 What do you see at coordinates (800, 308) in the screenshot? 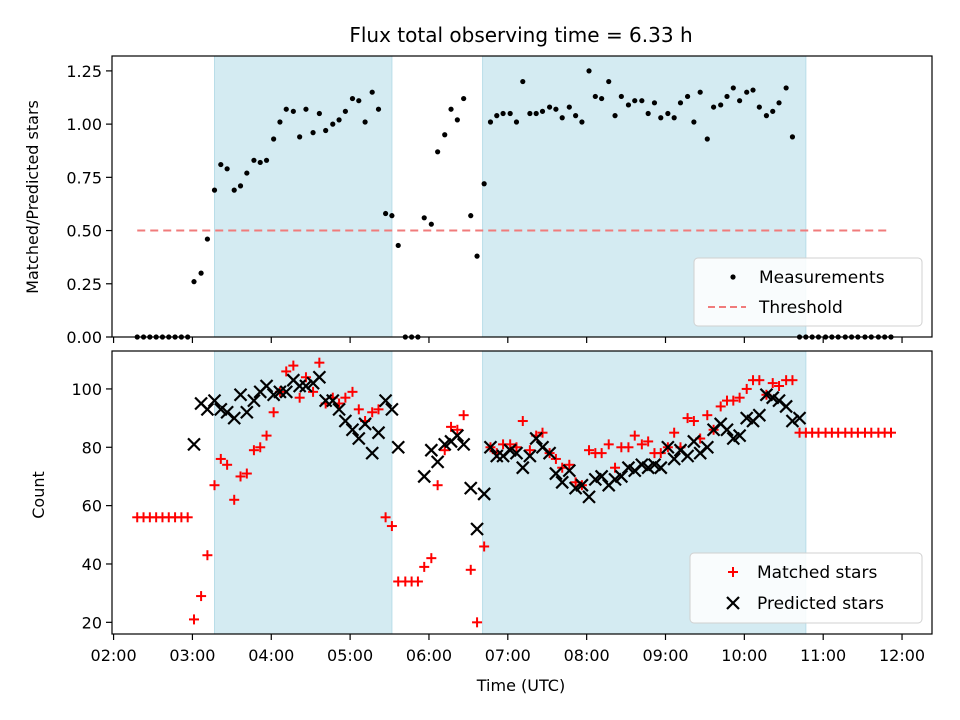
I see `legend-threshold-label: Threshold` at bounding box center [800, 308].